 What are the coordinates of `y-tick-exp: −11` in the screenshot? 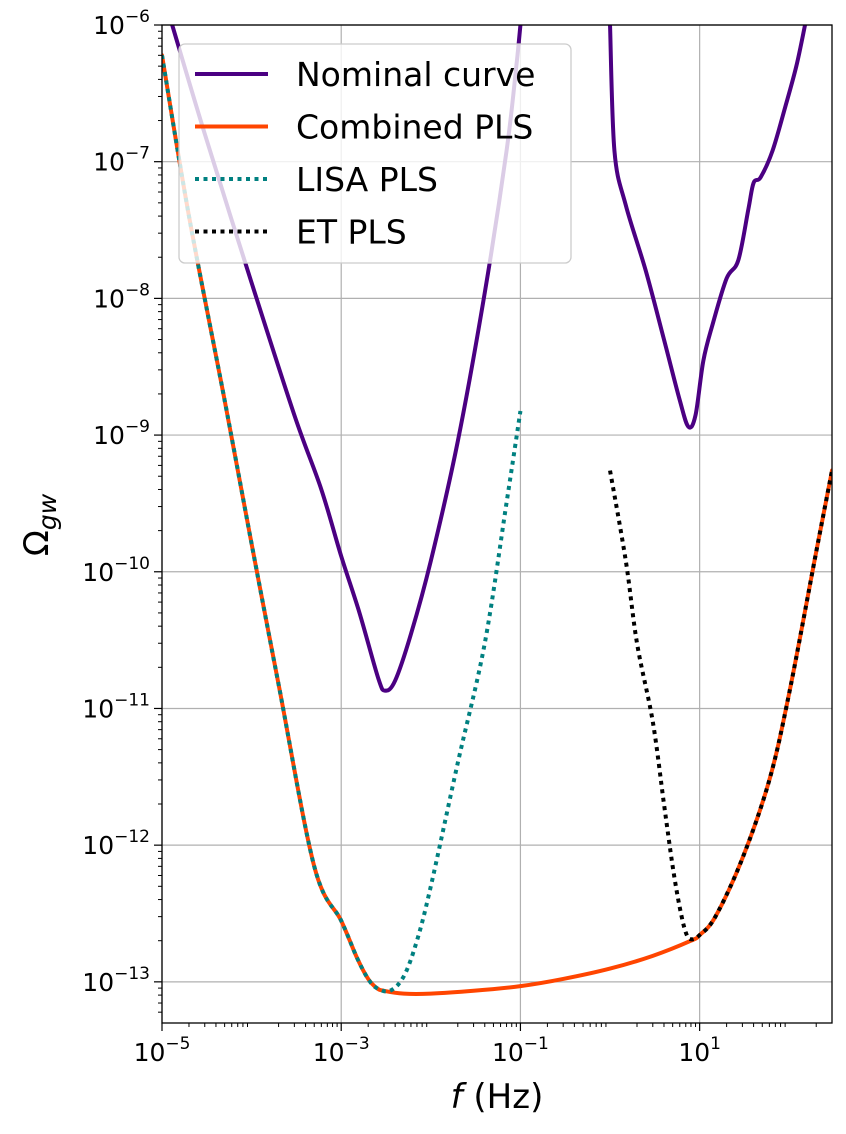 It's located at (132, 700).